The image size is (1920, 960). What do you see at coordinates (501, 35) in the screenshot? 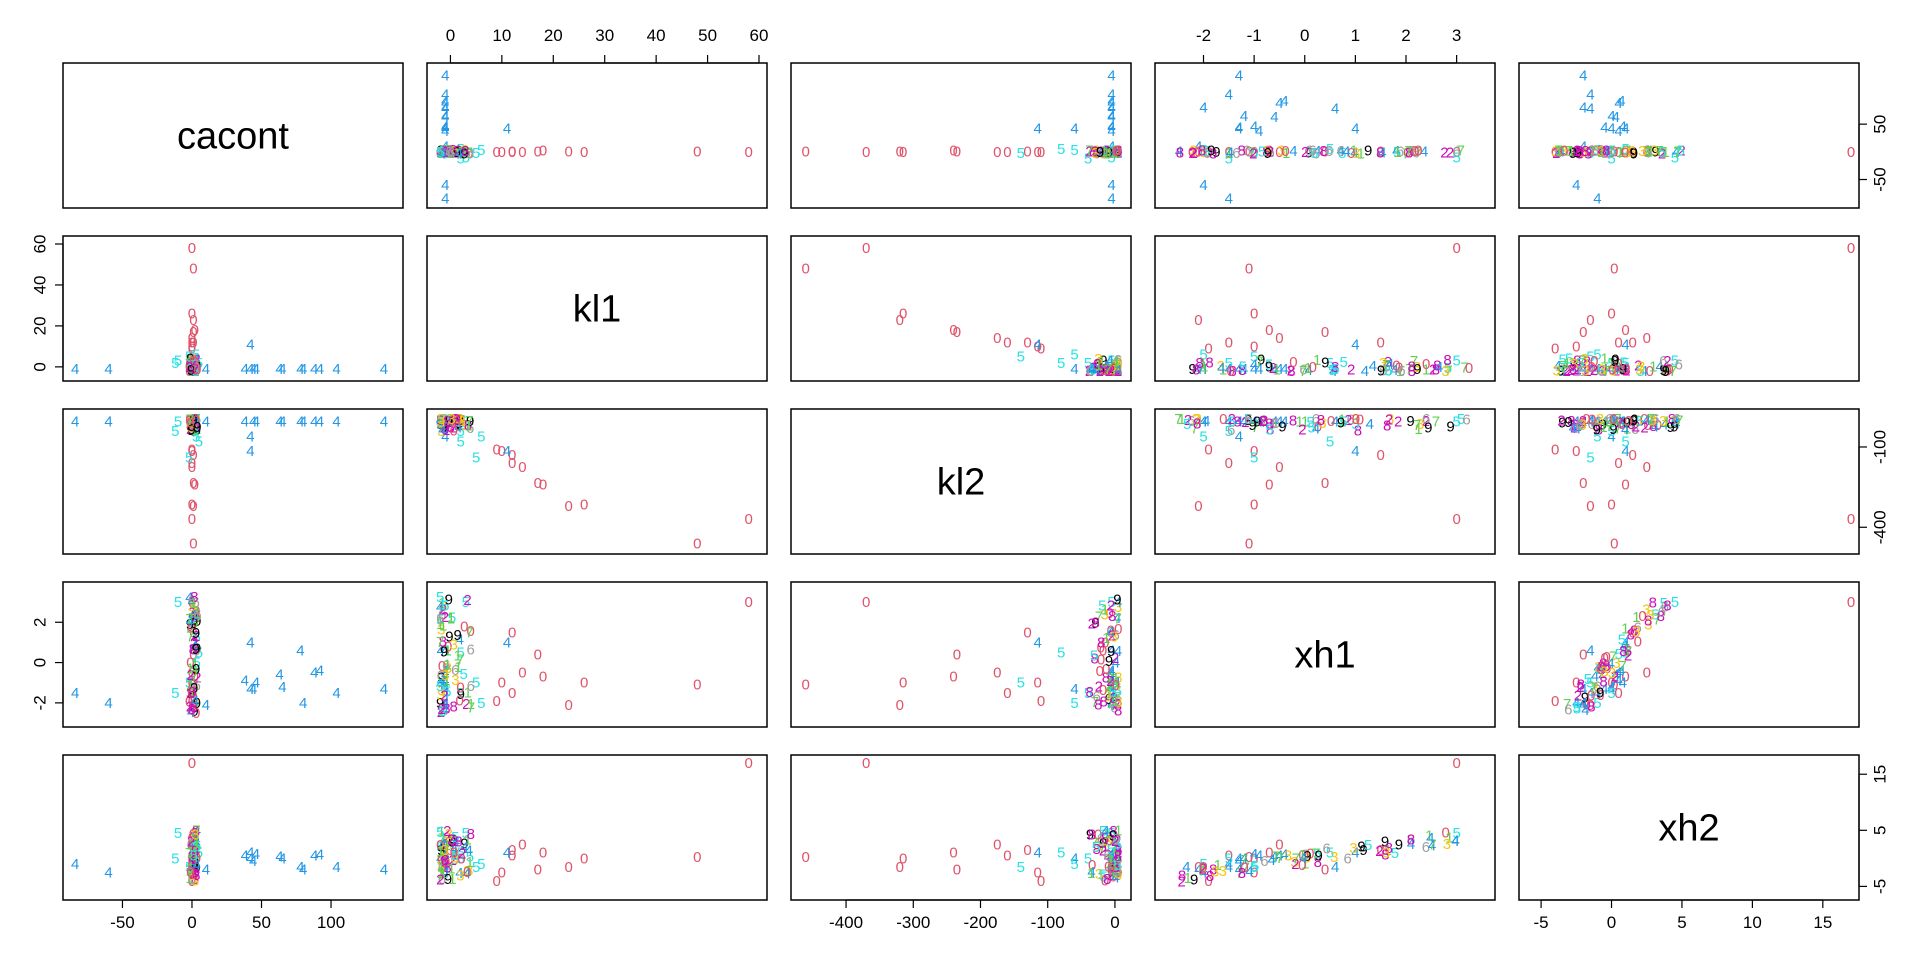
I see `tick-label: 10` at bounding box center [501, 35].